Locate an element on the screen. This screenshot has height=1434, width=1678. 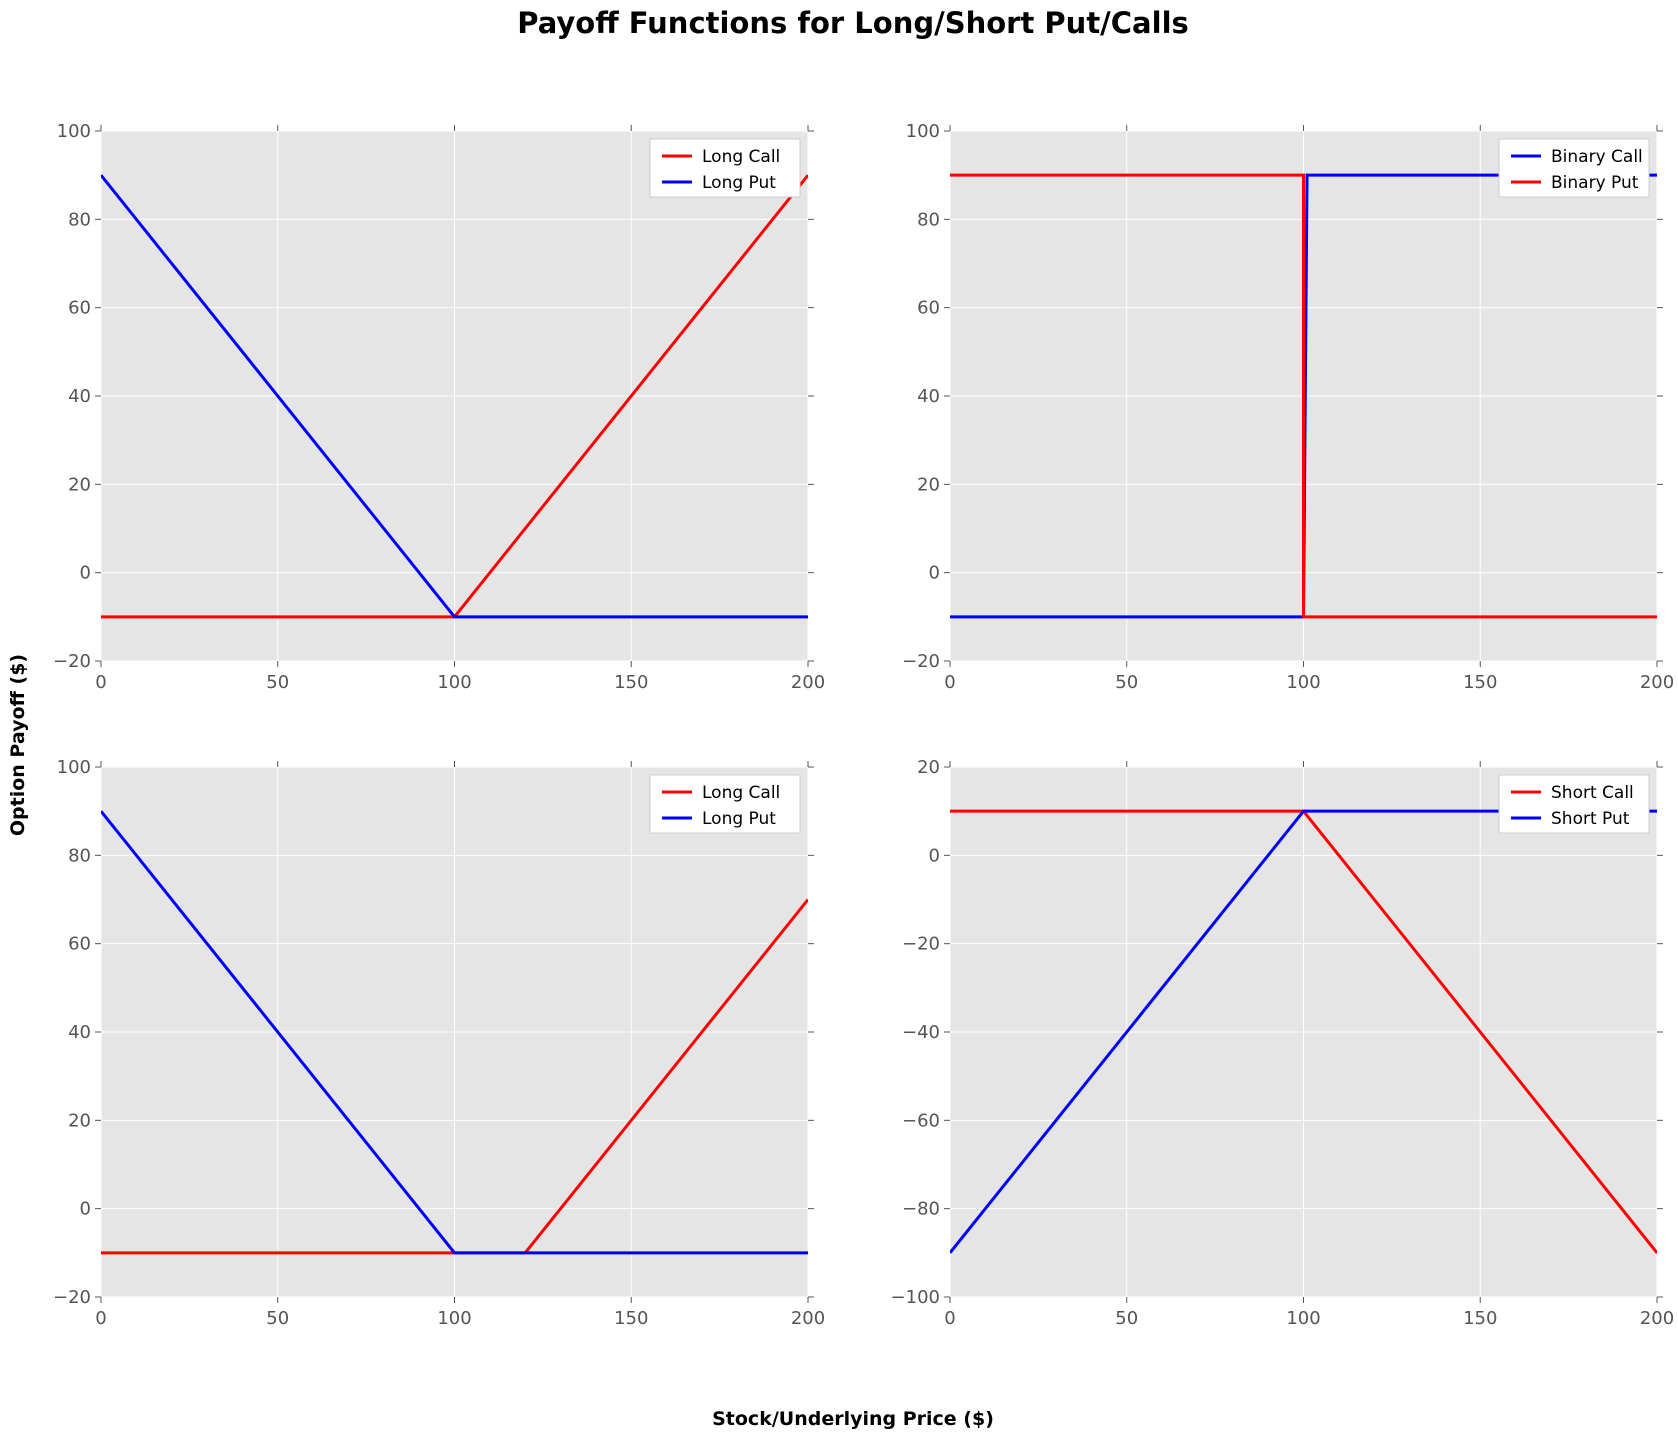
legend: Short Call Short Put is located at coordinates (1574, 804).